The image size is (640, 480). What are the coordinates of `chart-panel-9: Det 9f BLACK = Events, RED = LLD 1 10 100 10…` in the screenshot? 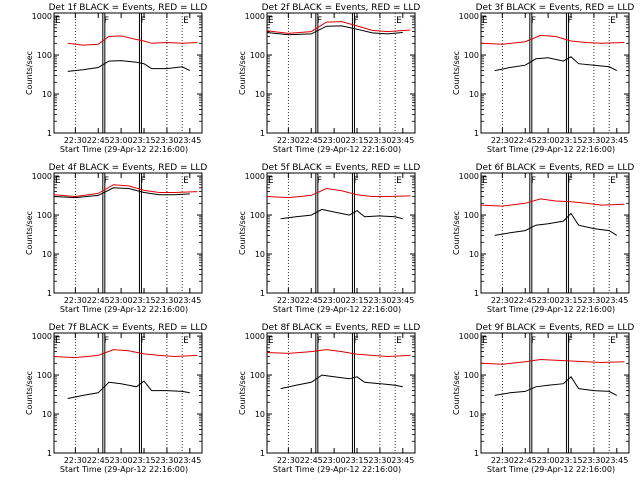 It's located at (543, 398).